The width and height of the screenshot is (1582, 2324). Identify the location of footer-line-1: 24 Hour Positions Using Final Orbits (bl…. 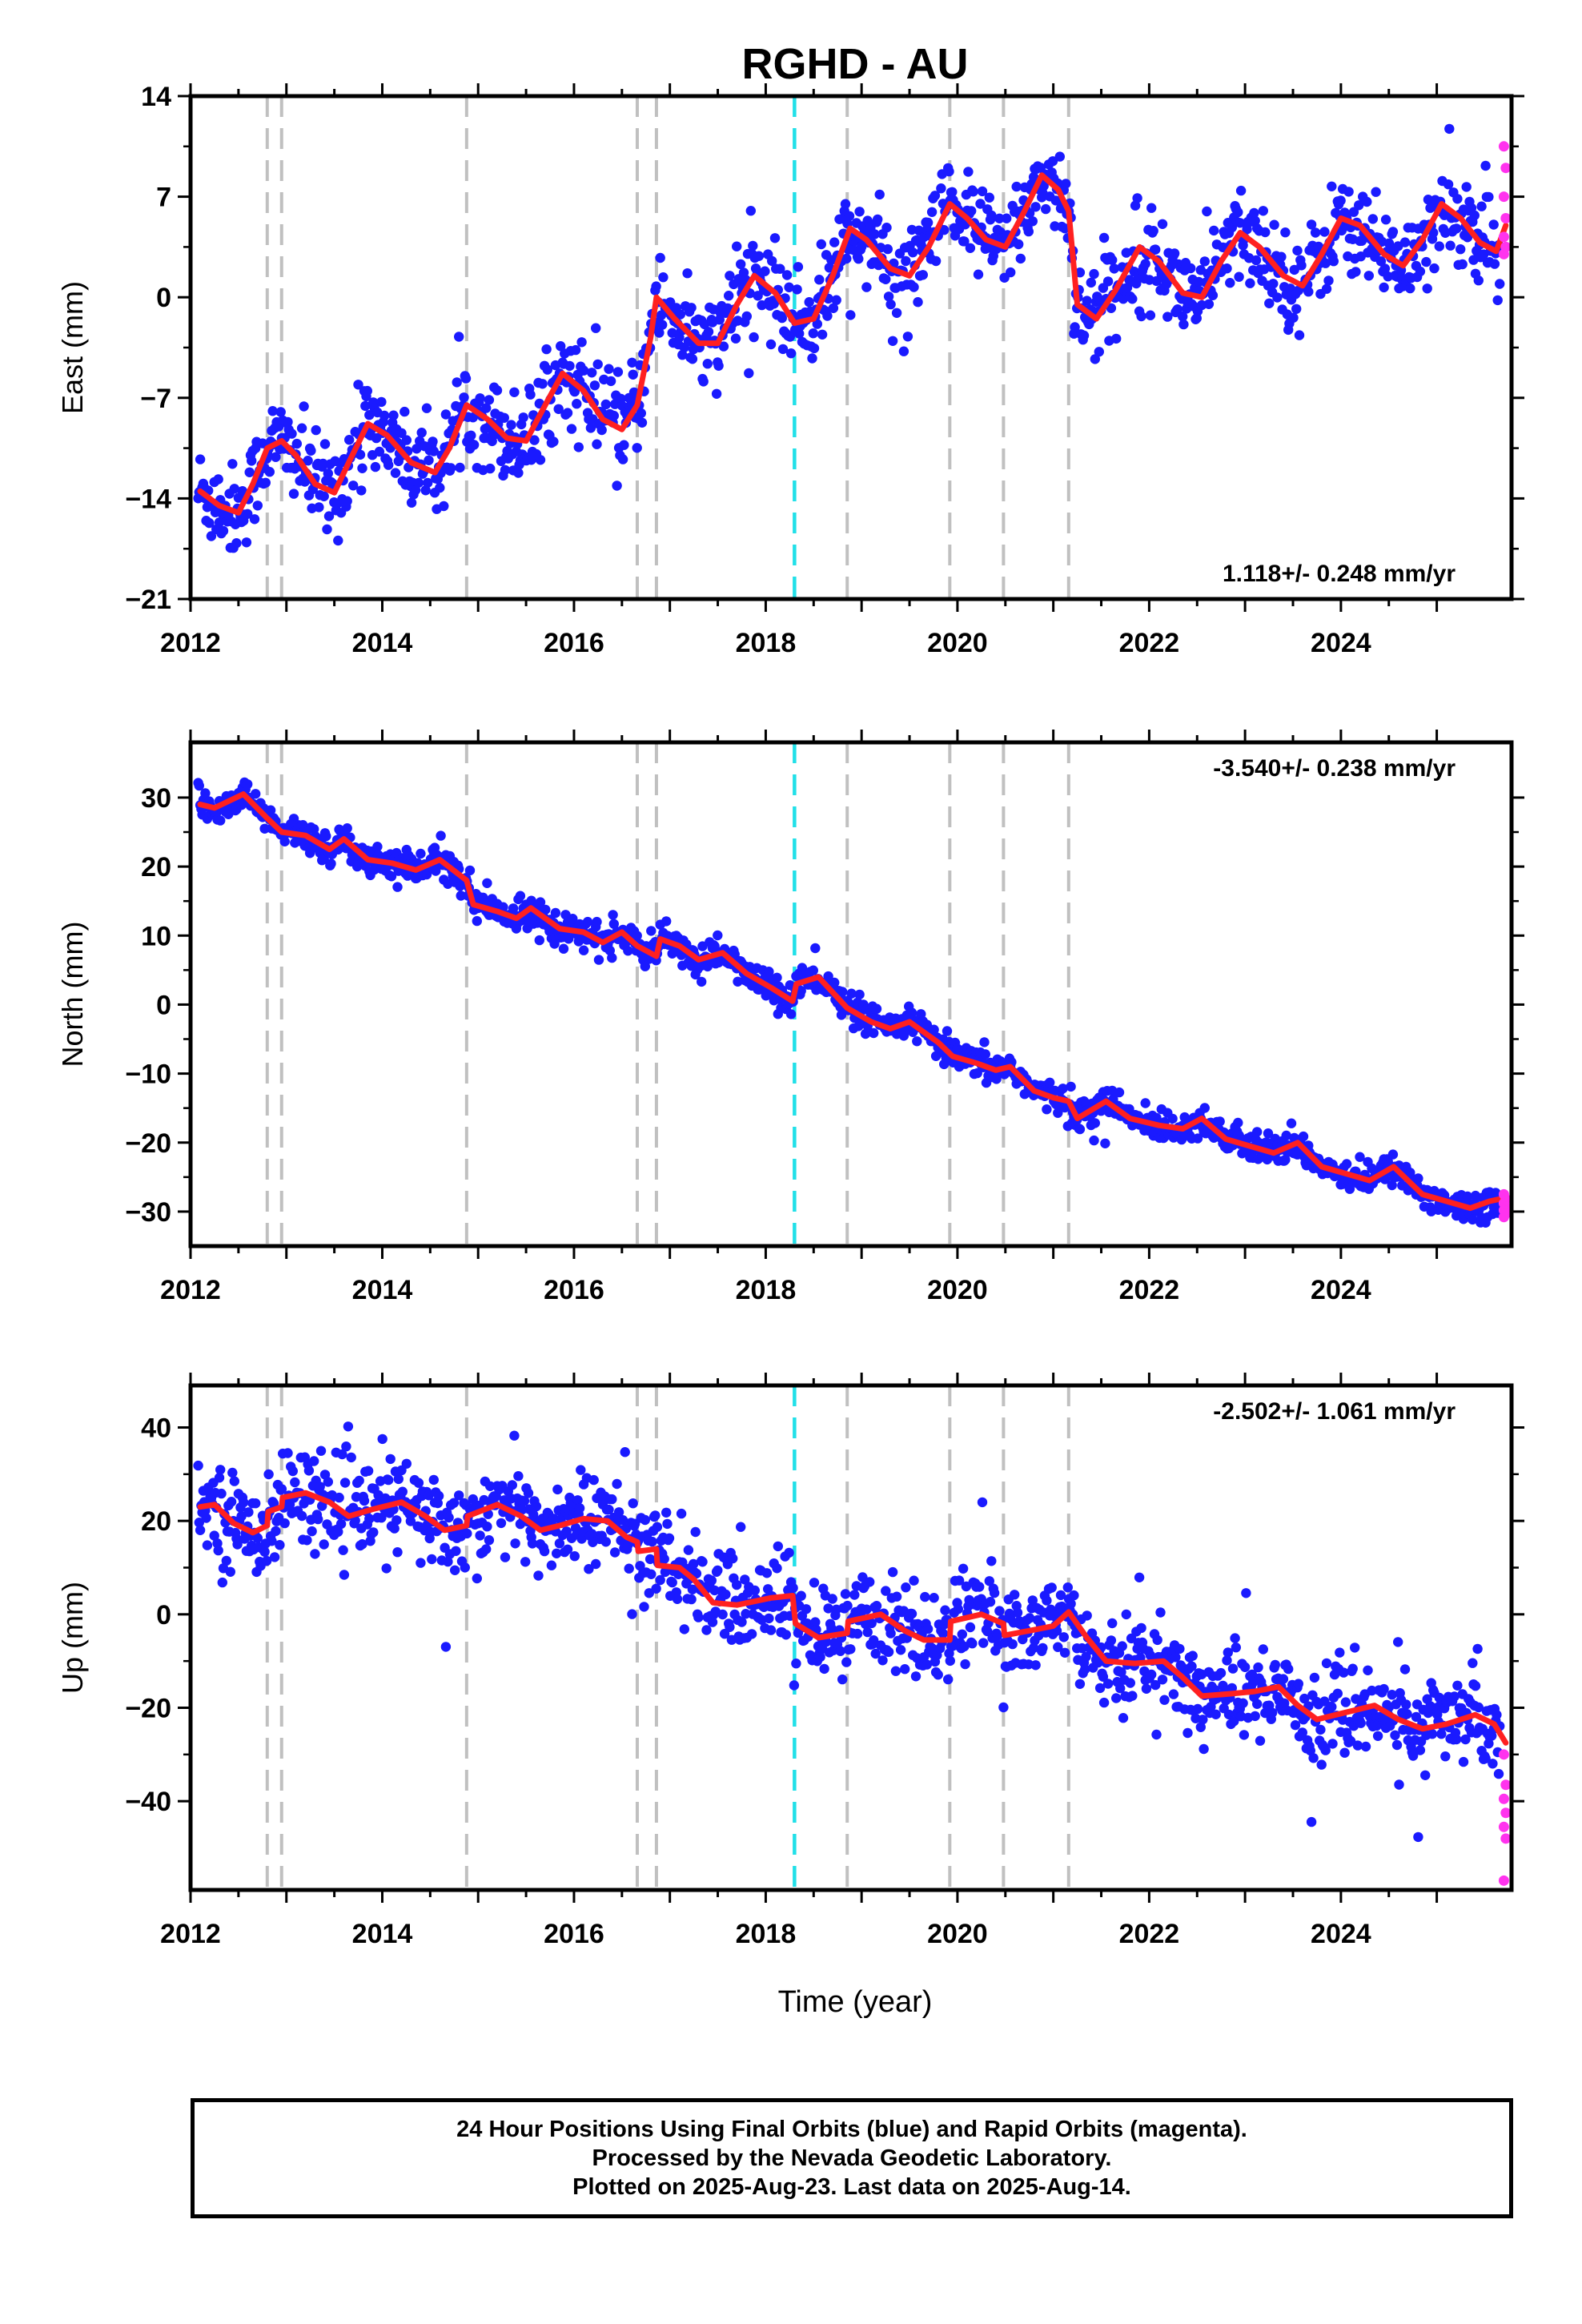
(851, 2129).